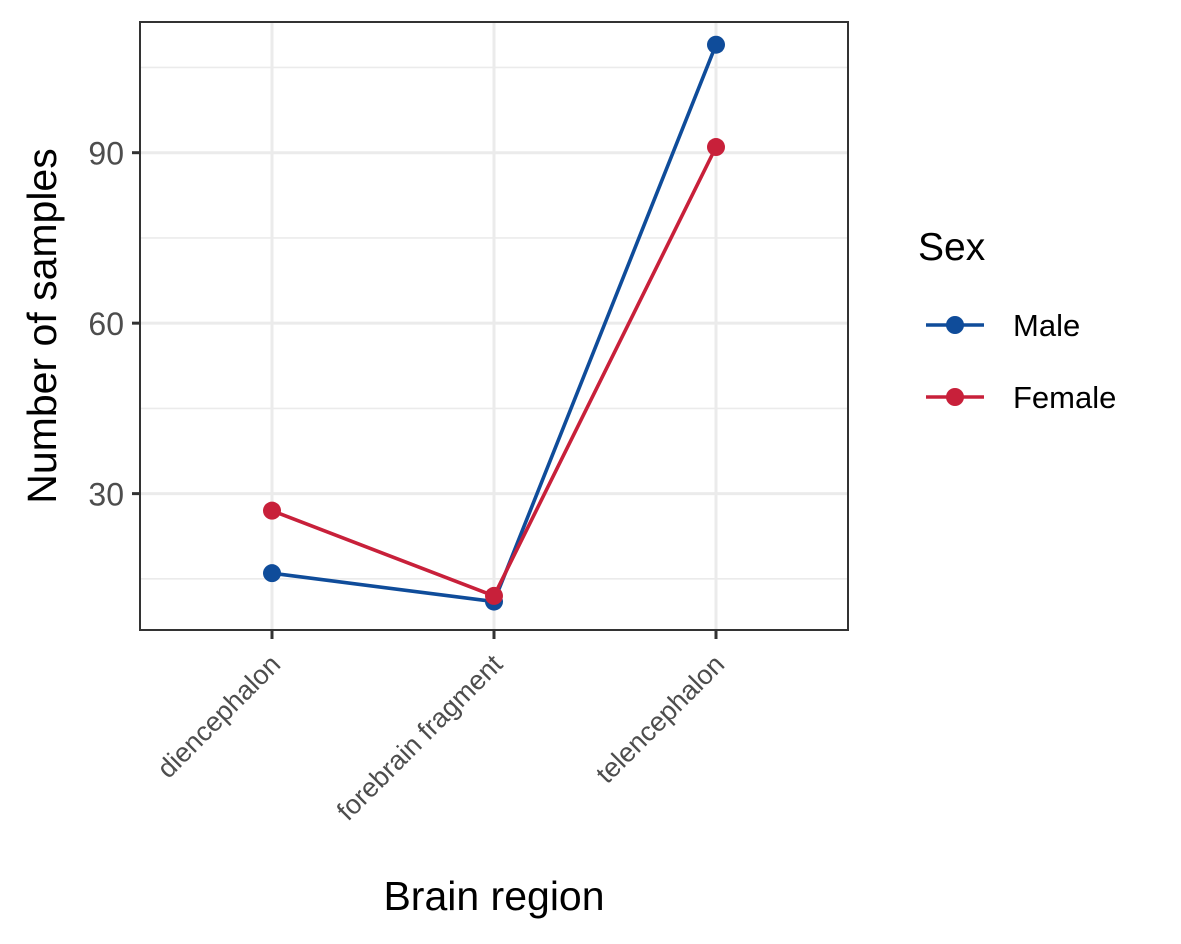 Image resolution: width=1181 pixels, height=944 pixels. Describe the element at coordinates (106, 324) in the screenshot. I see `y-tick-label: 60` at that location.